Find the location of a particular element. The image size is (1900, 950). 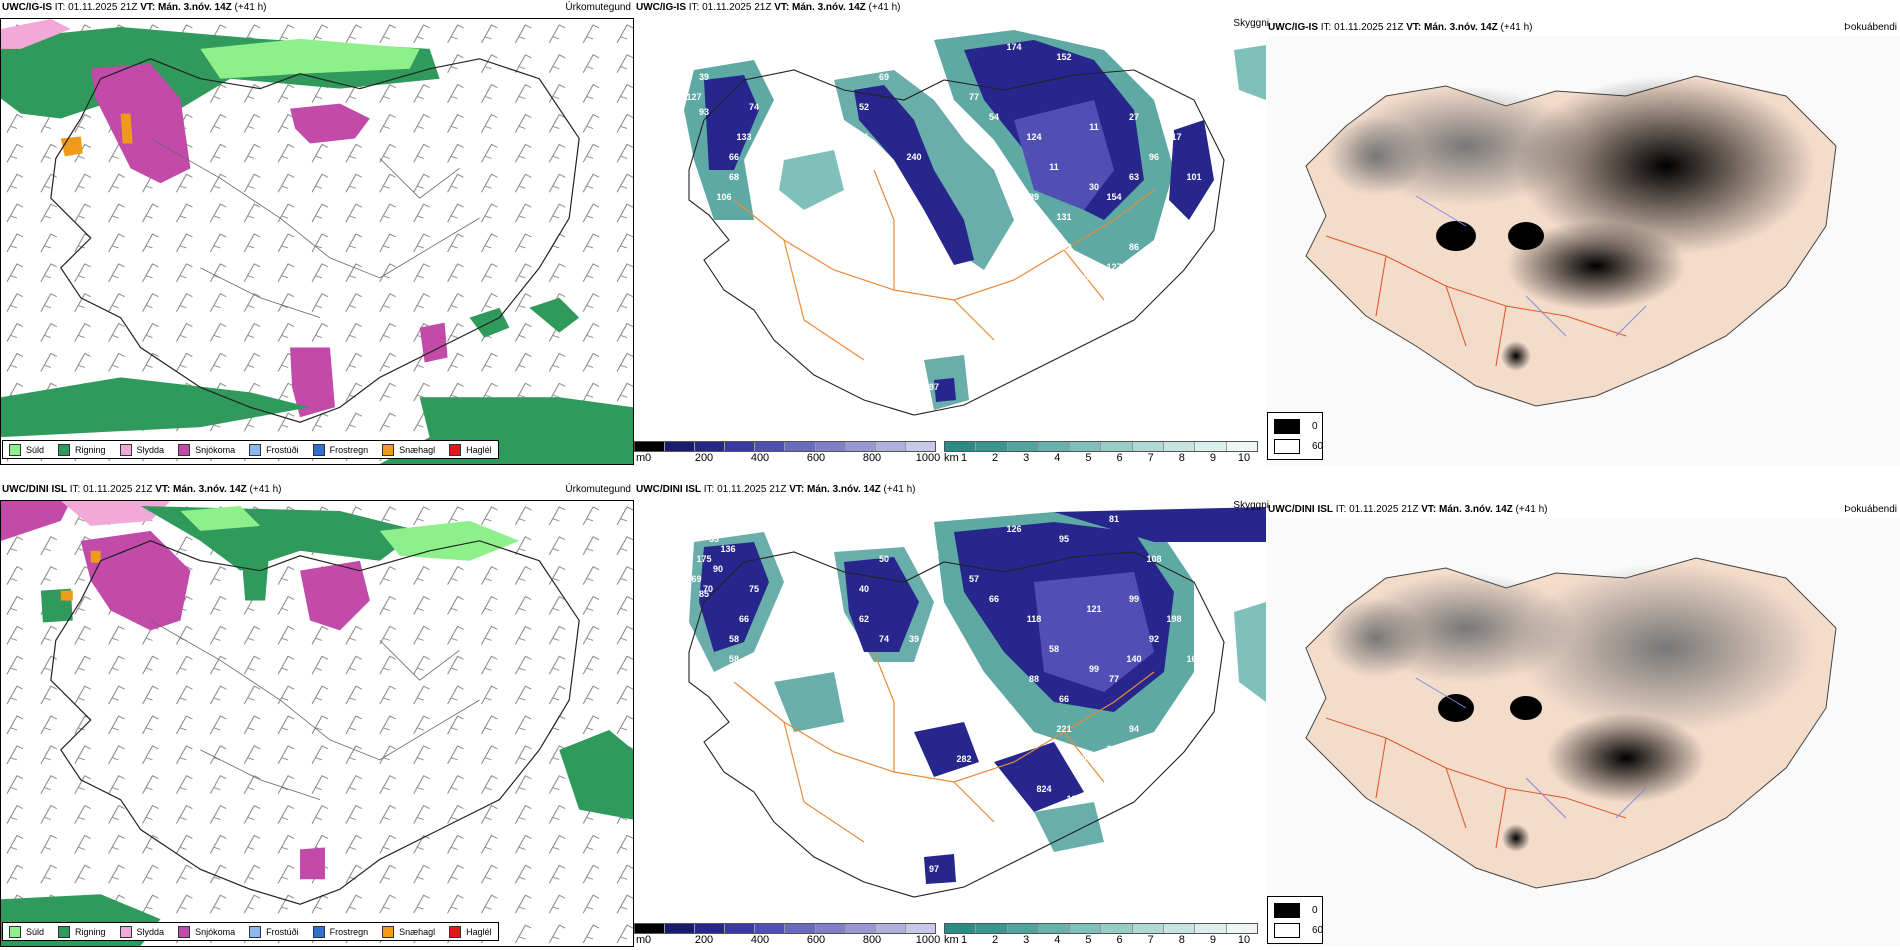

ceiling-value-label: 824 is located at coordinates (1043, 789).